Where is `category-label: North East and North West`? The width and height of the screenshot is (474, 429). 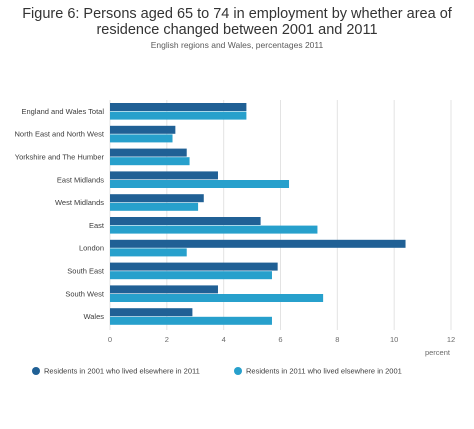 category-label: North East and North West is located at coordinates (60, 134).